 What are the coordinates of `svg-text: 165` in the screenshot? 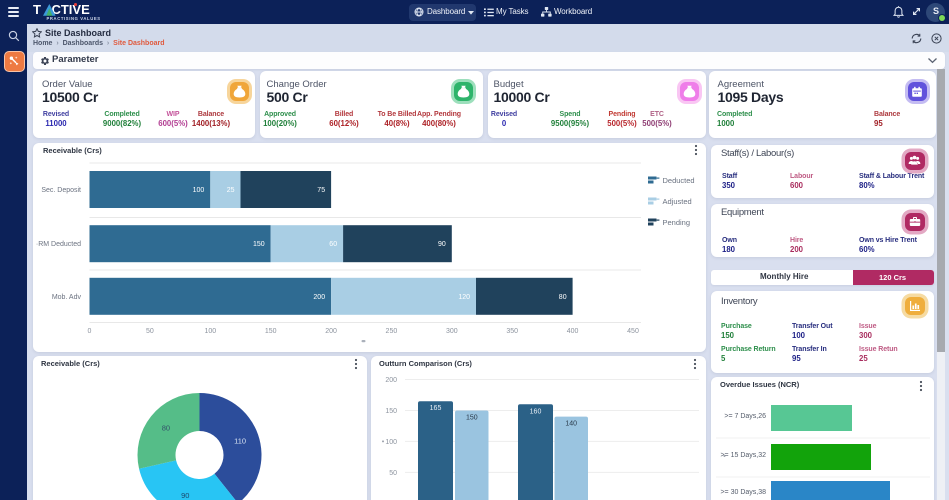 It's located at (436, 408).